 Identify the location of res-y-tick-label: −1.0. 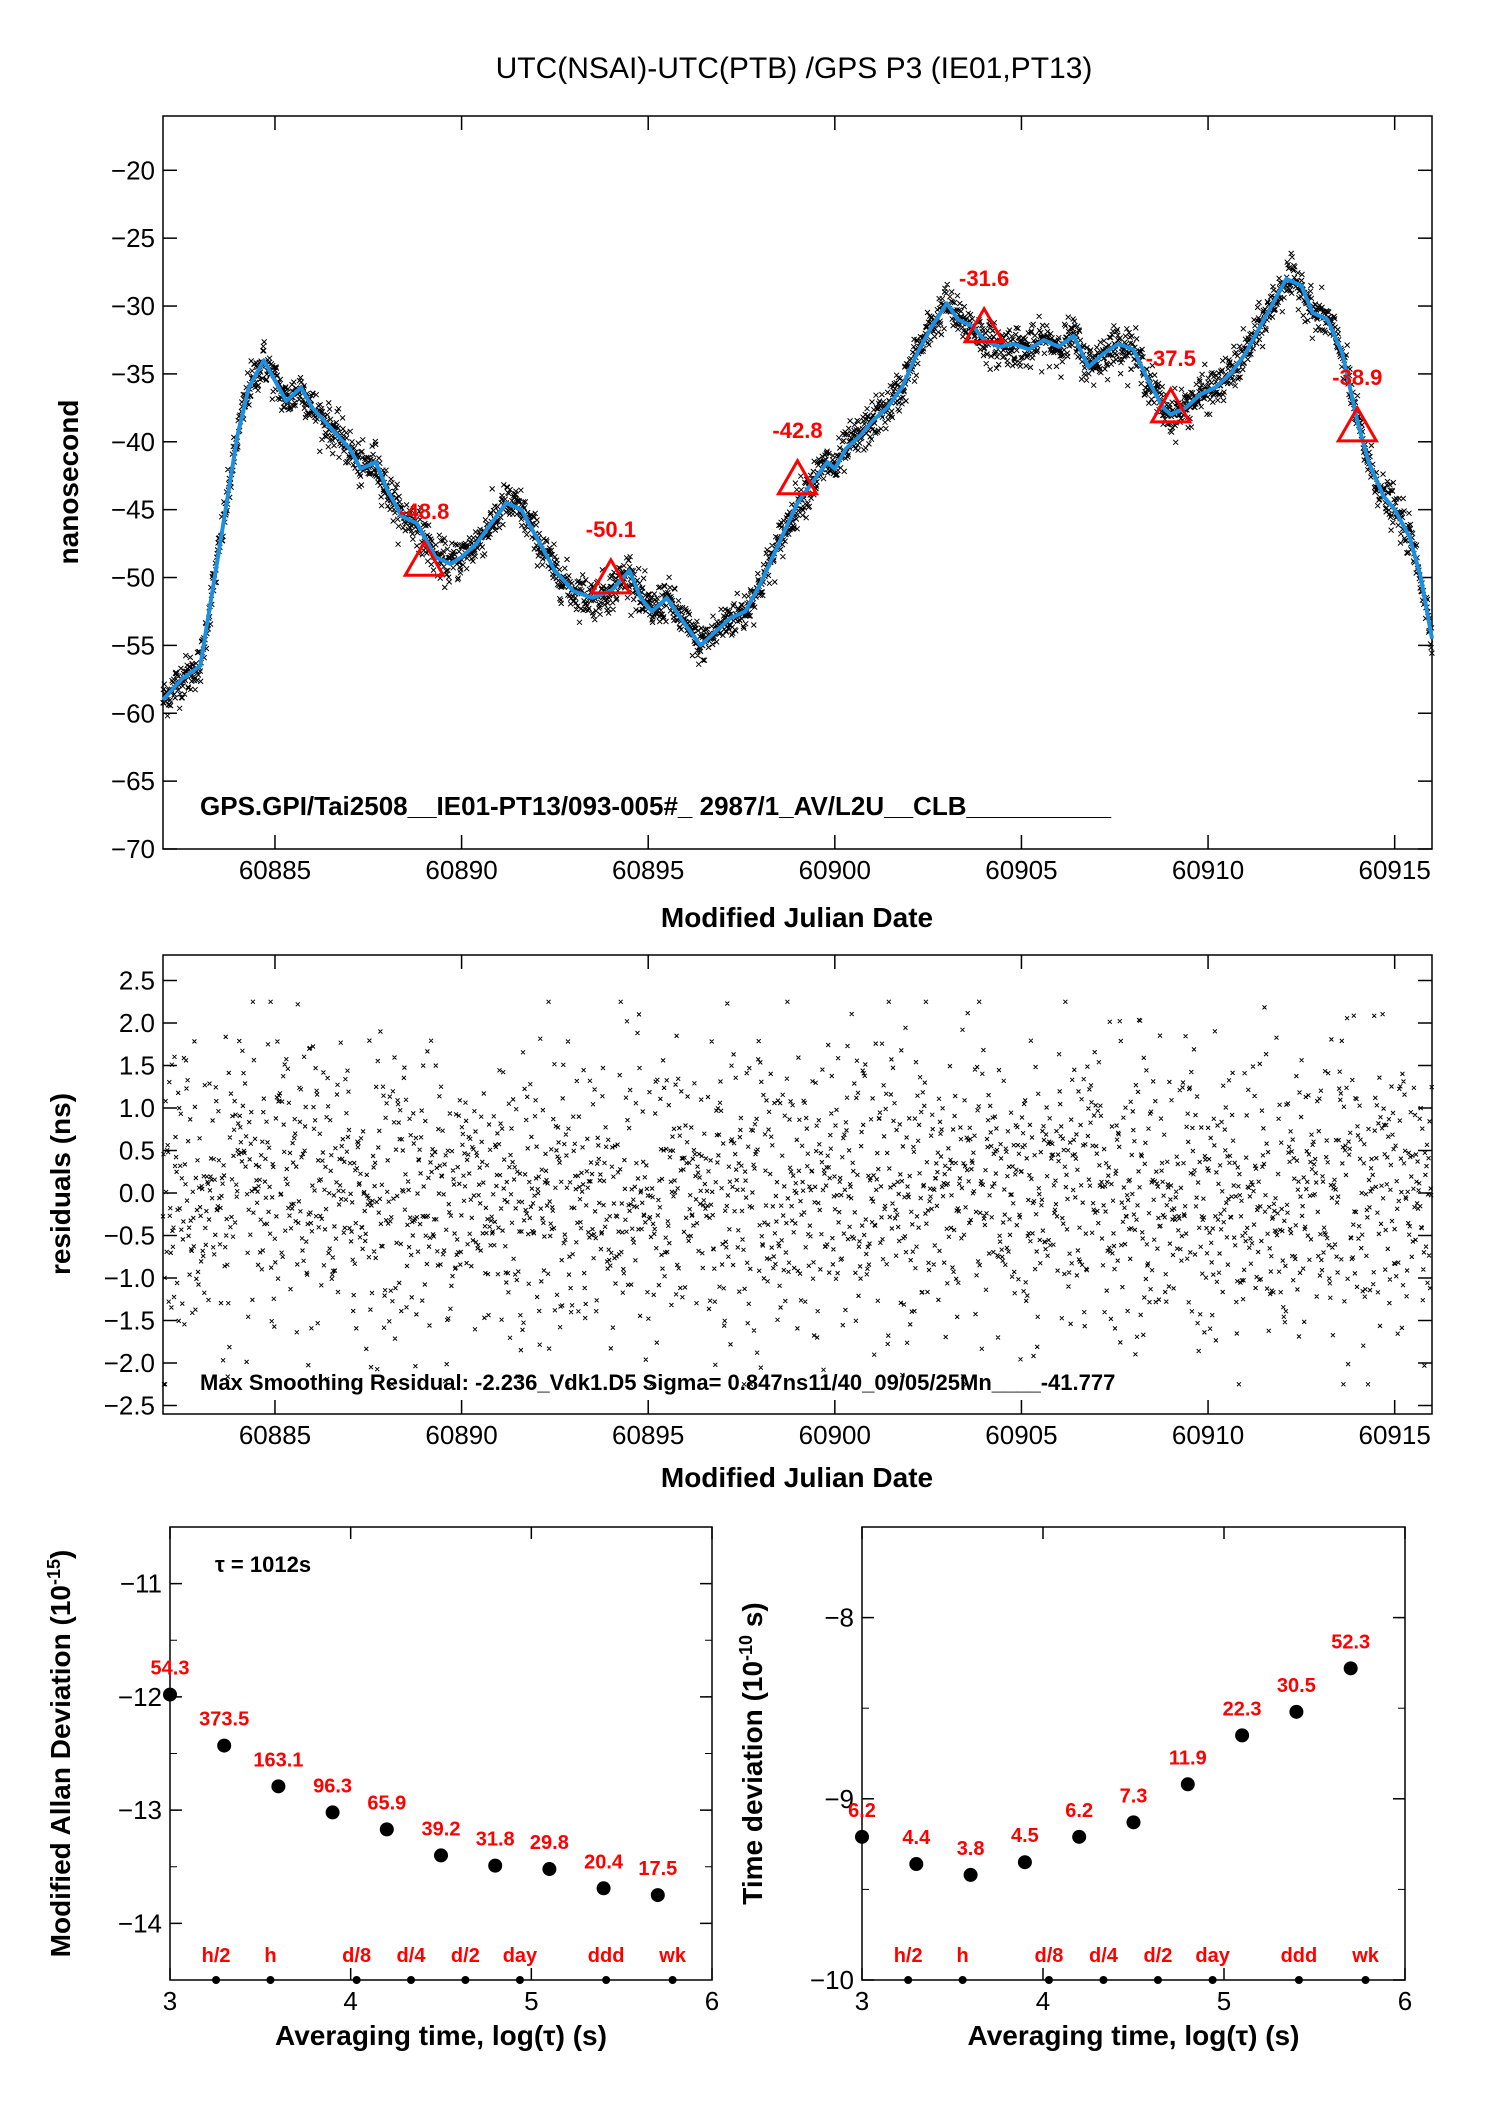
(129, 1278).